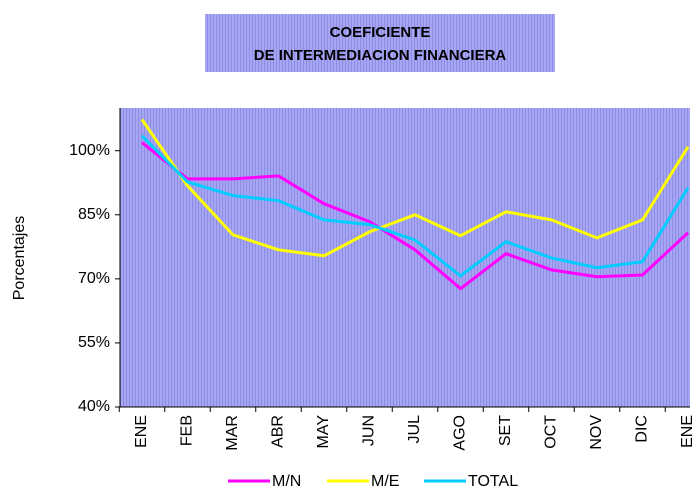 Image resolution: width=700 pixels, height=493 pixels. I want to click on legend-label: M/N, so click(286, 481).